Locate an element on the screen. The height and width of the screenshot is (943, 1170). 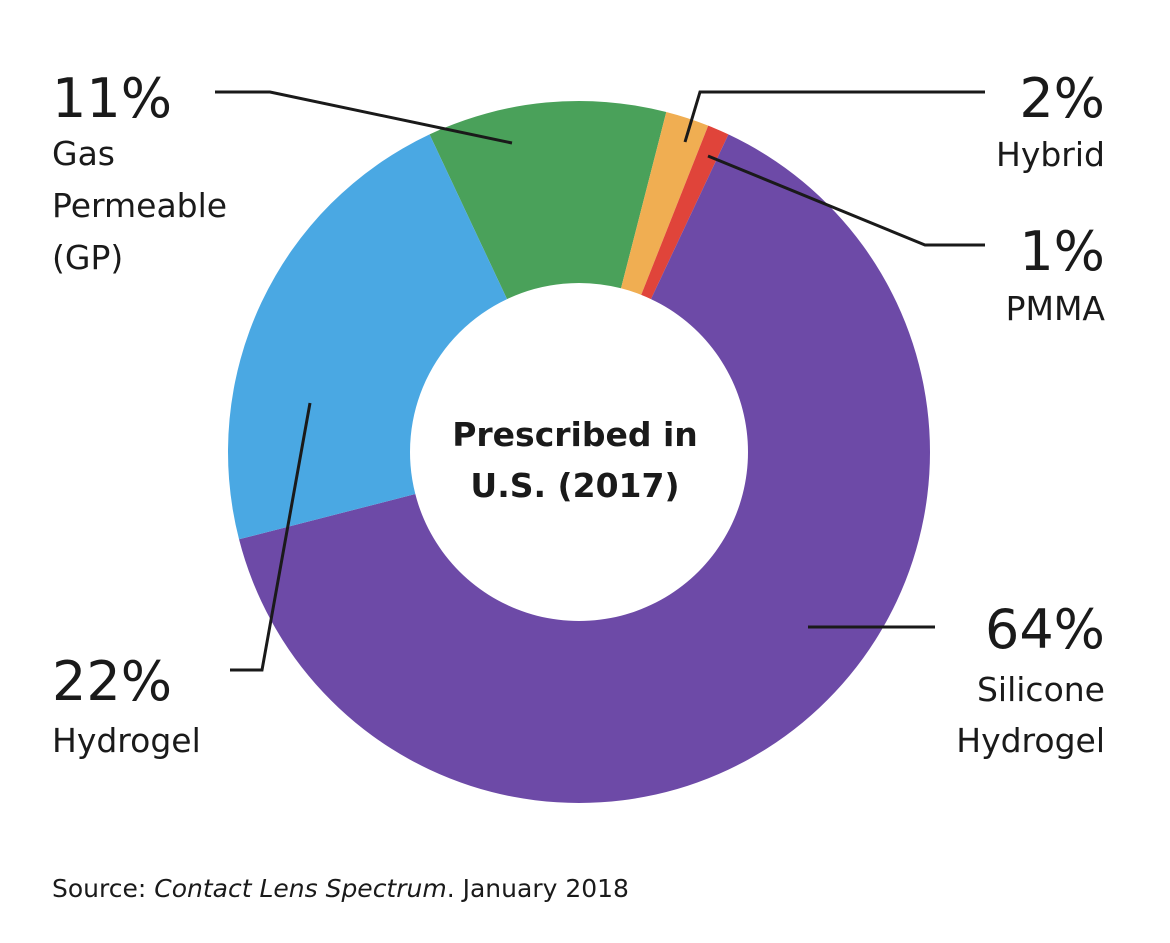
value-label-silicone-hydrogel: 64% is located at coordinates (1045, 629).